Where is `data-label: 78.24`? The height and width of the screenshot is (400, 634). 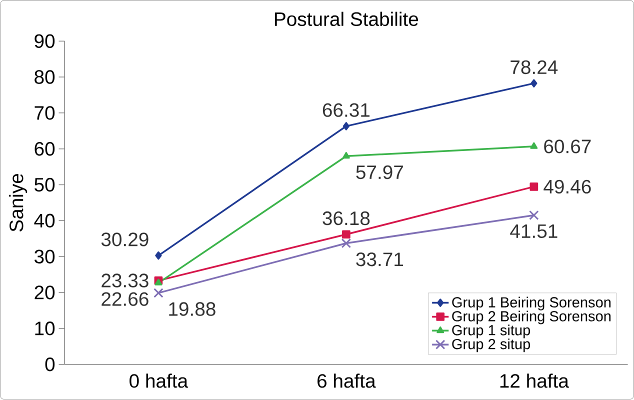 data-label: 78.24 is located at coordinates (534, 67).